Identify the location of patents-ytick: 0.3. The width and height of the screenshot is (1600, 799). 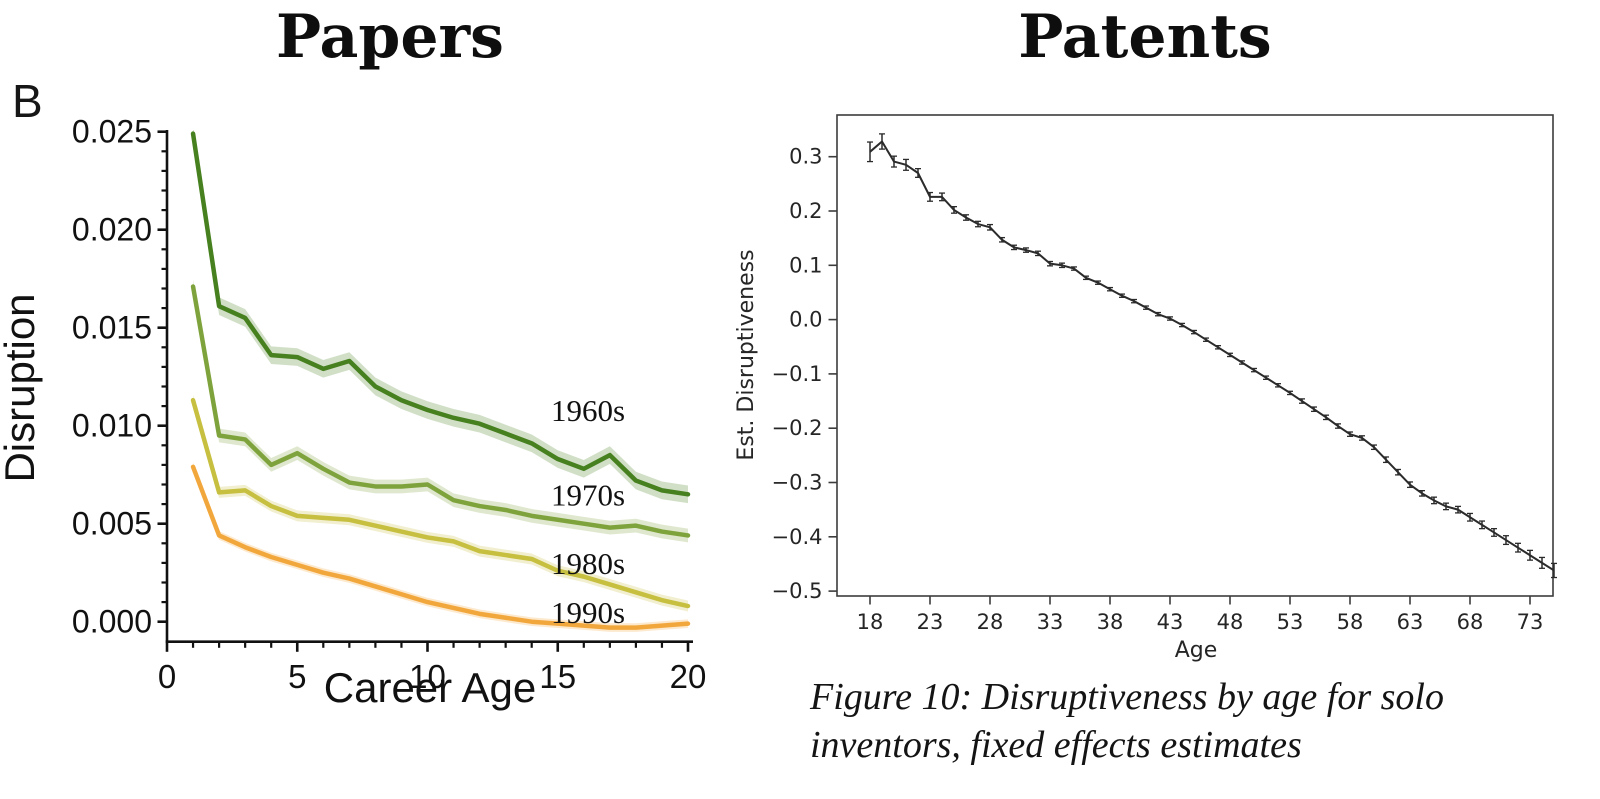
(805, 157).